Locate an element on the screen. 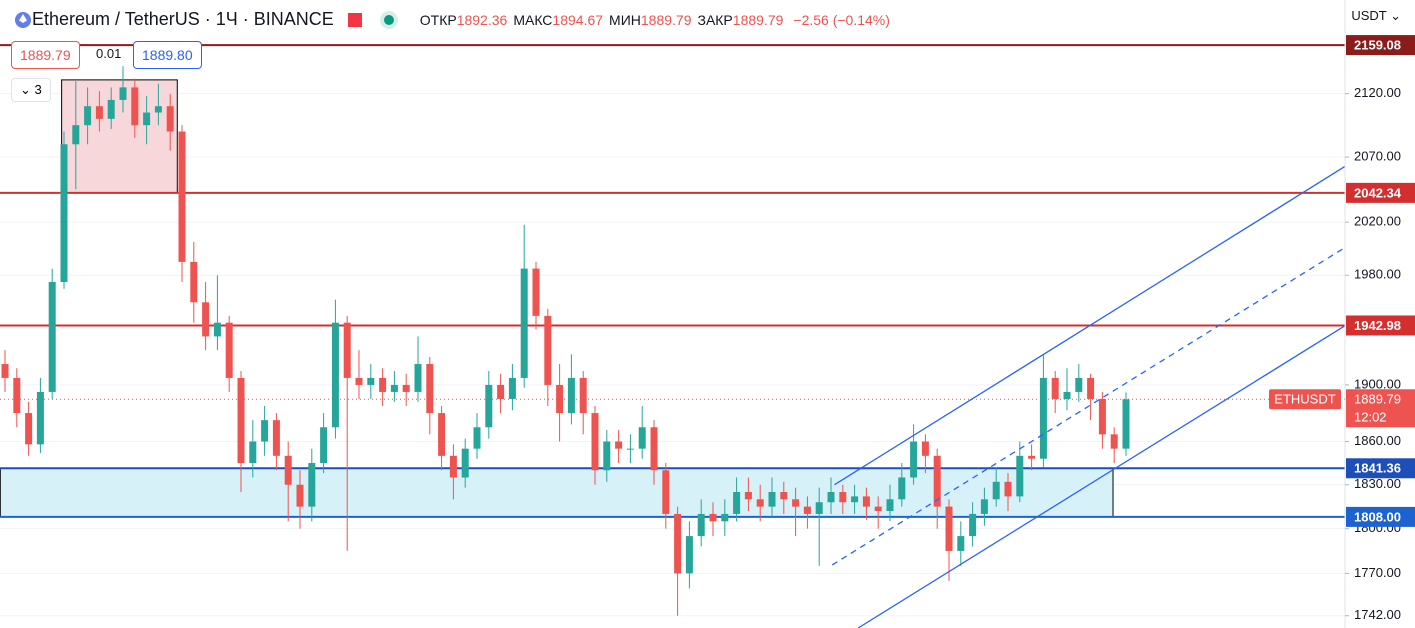 This screenshot has height=628, width=1415. level-label: 1841.36 is located at coordinates (1377, 468).